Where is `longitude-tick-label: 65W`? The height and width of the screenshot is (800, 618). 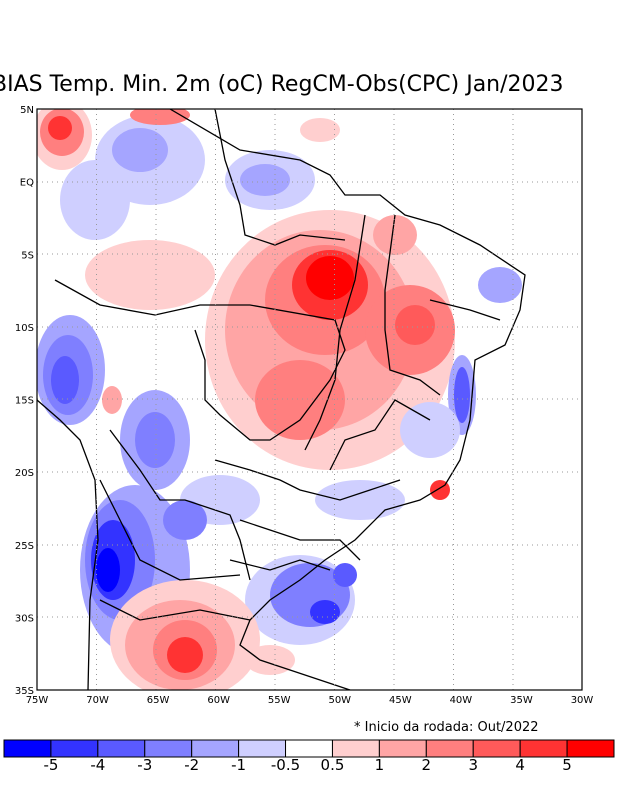 longitude-tick-label: 65W is located at coordinates (158, 700).